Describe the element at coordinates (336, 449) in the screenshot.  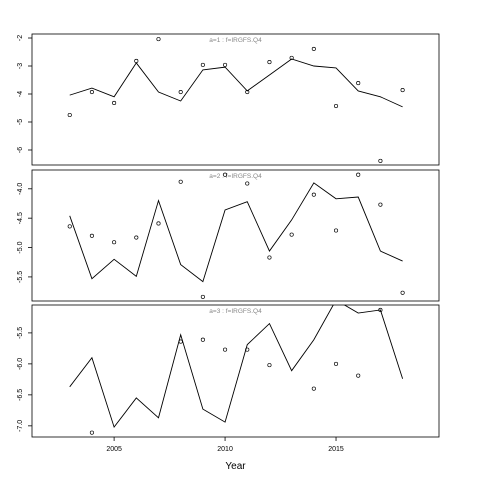
I see `x-tick-label: 2015` at that location.